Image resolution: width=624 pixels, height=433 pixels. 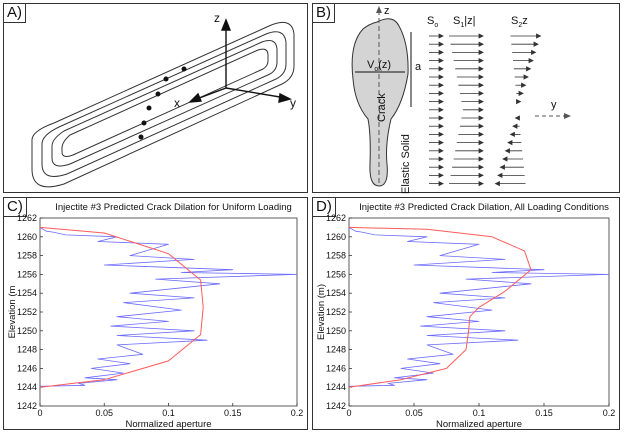 I want to click on x-tick-label: 0.05, so click(x=414, y=413).